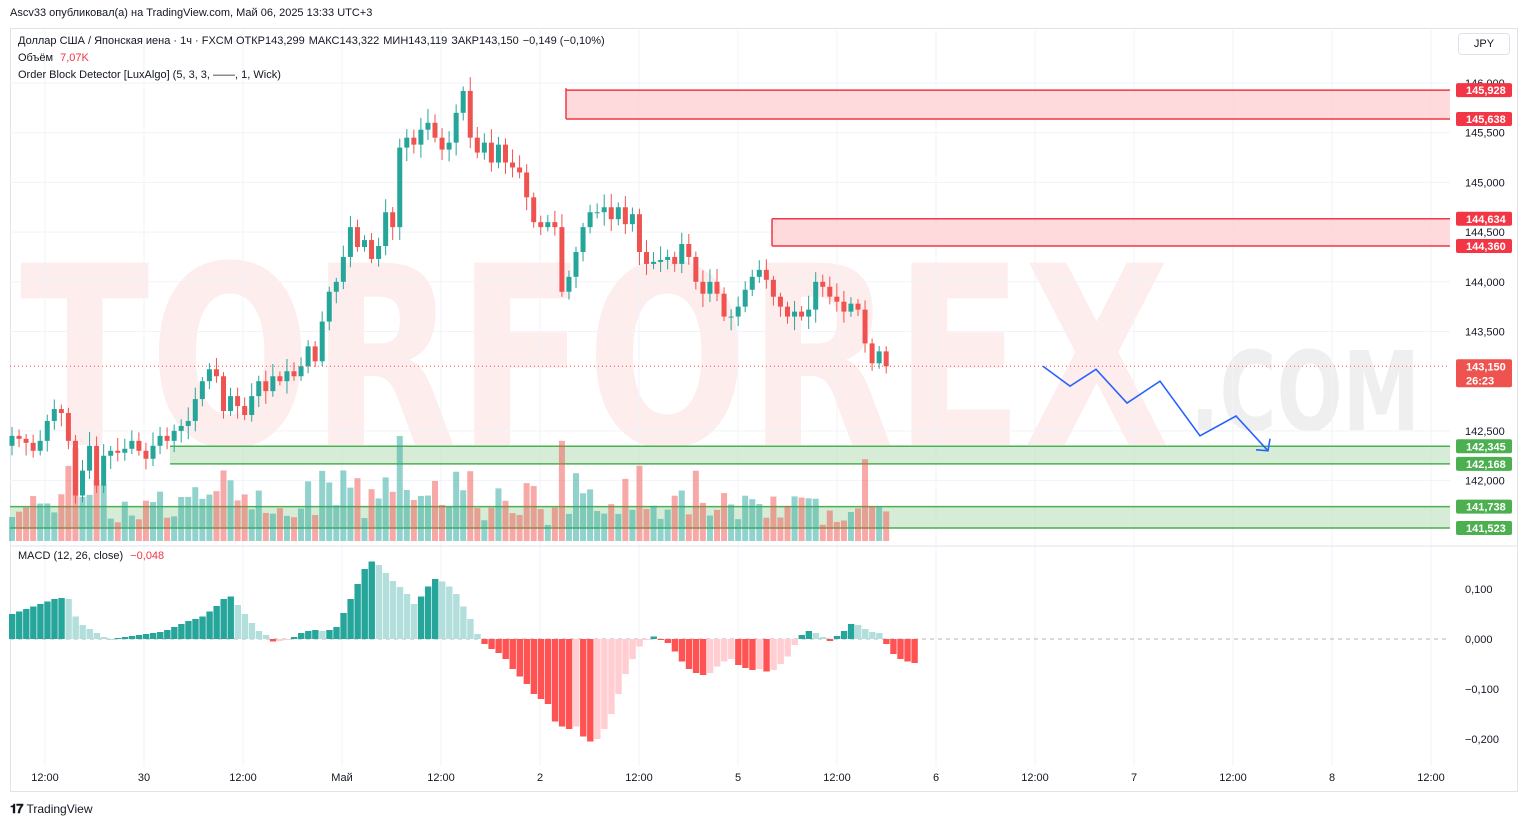  I want to click on macd-tick-label: 0,000, so click(1479, 640).